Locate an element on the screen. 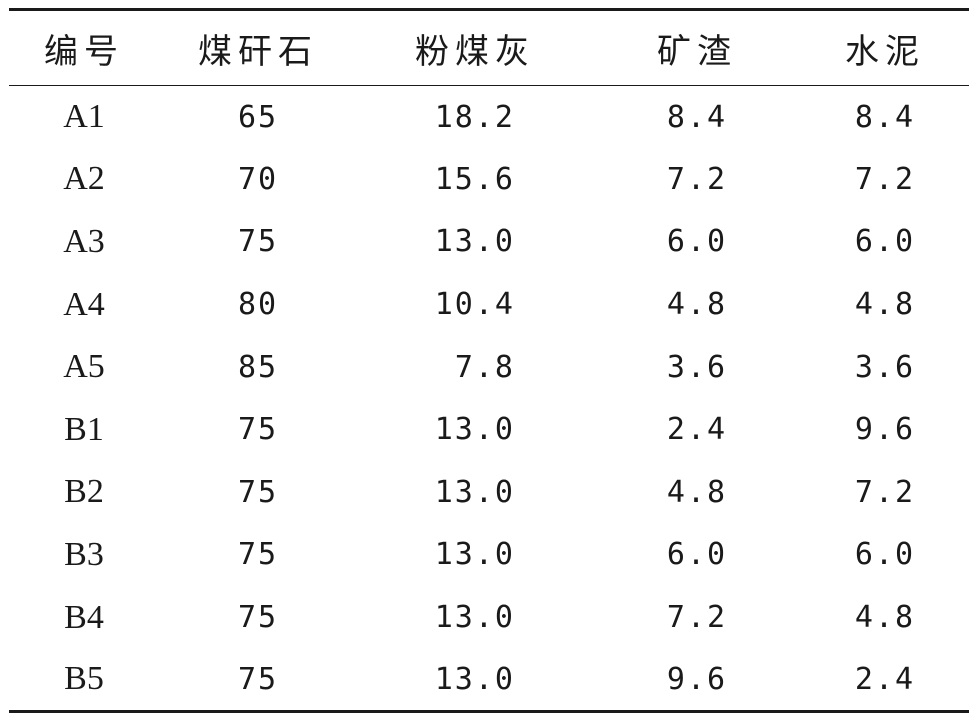  table-row: A2 70 15.6 7.2 7.2 is located at coordinates (489, 179).